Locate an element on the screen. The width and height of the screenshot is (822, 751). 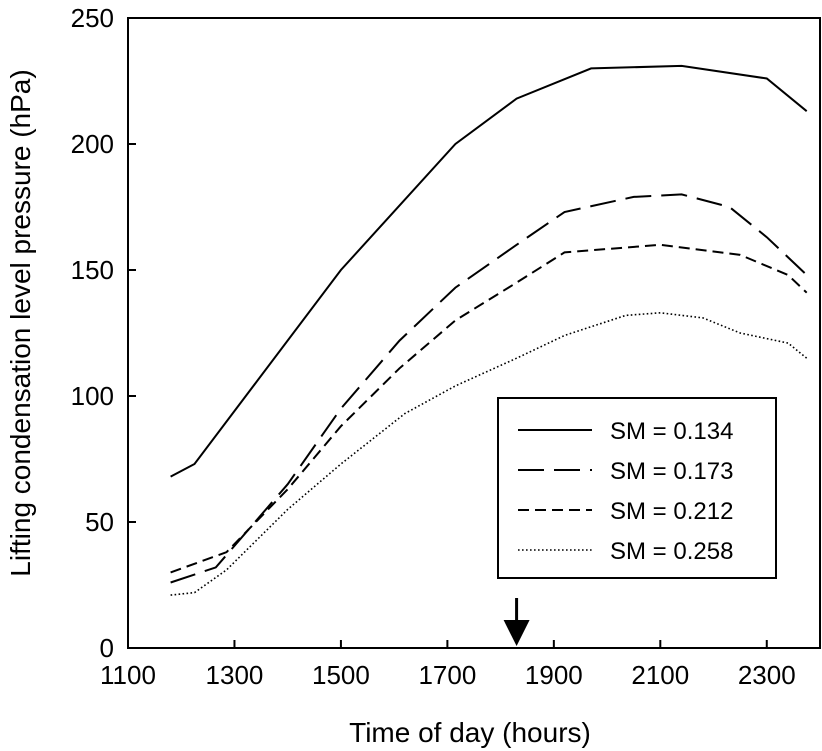
x-tick-label: 1100 is located at coordinates (128, 675).